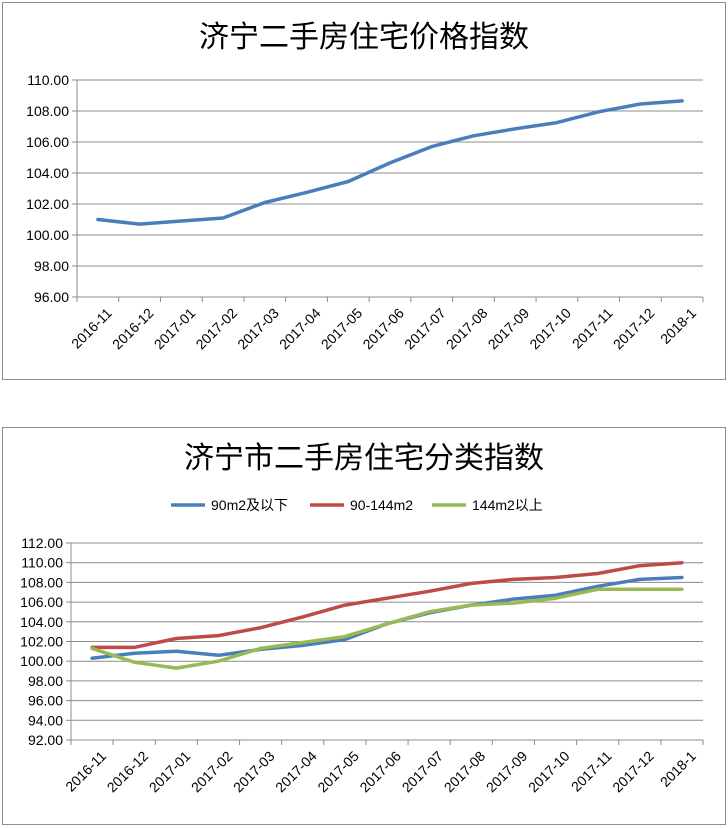 This screenshot has height=828, width=728. What do you see at coordinates (364, 37) in the screenshot?
I see `chart-title: 济宁二手房住宅价格指数` at bounding box center [364, 37].